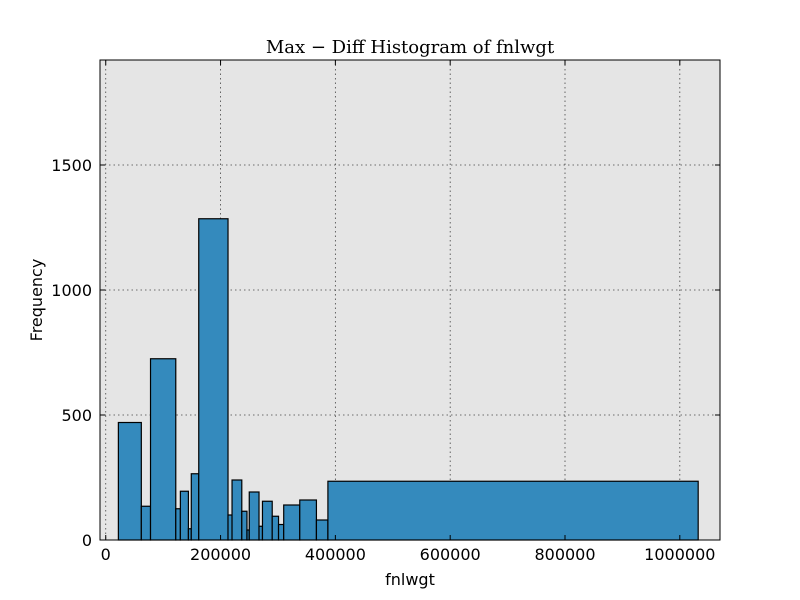 The width and height of the screenshot is (800, 600). Describe the element at coordinates (335, 554) in the screenshot. I see `x-tick-label-2: 400000` at that location.